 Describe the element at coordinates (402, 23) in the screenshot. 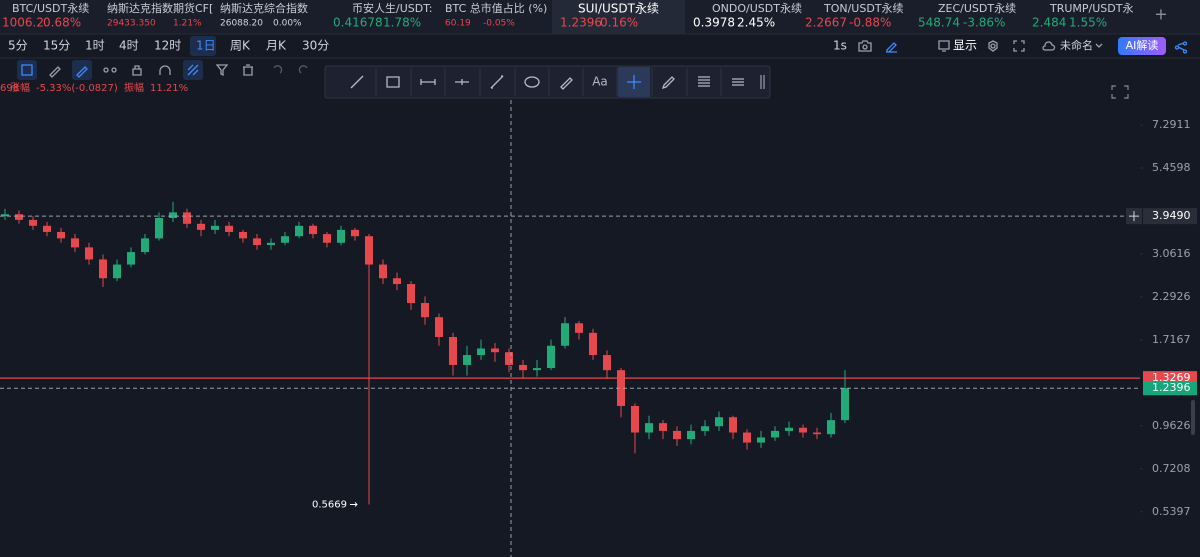

I see `ticker-change: 1.78%` at that location.